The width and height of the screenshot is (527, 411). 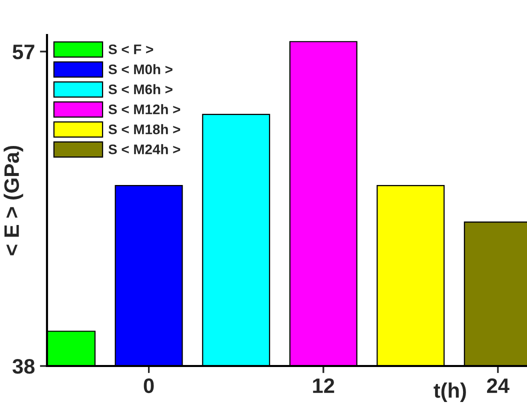 I want to click on x-tick-label: 12, so click(x=323, y=385).